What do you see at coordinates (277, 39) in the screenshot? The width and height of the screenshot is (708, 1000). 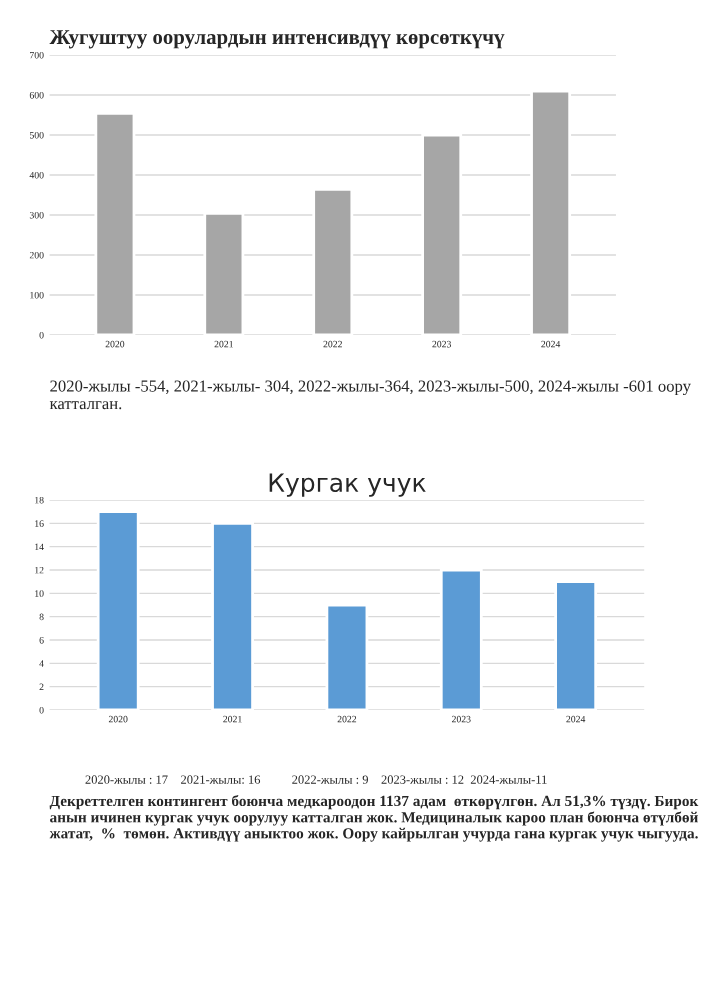 I see `chart-title: Жугуштуу оорулардын интенсивдүү көрсөткүчү` at bounding box center [277, 39].